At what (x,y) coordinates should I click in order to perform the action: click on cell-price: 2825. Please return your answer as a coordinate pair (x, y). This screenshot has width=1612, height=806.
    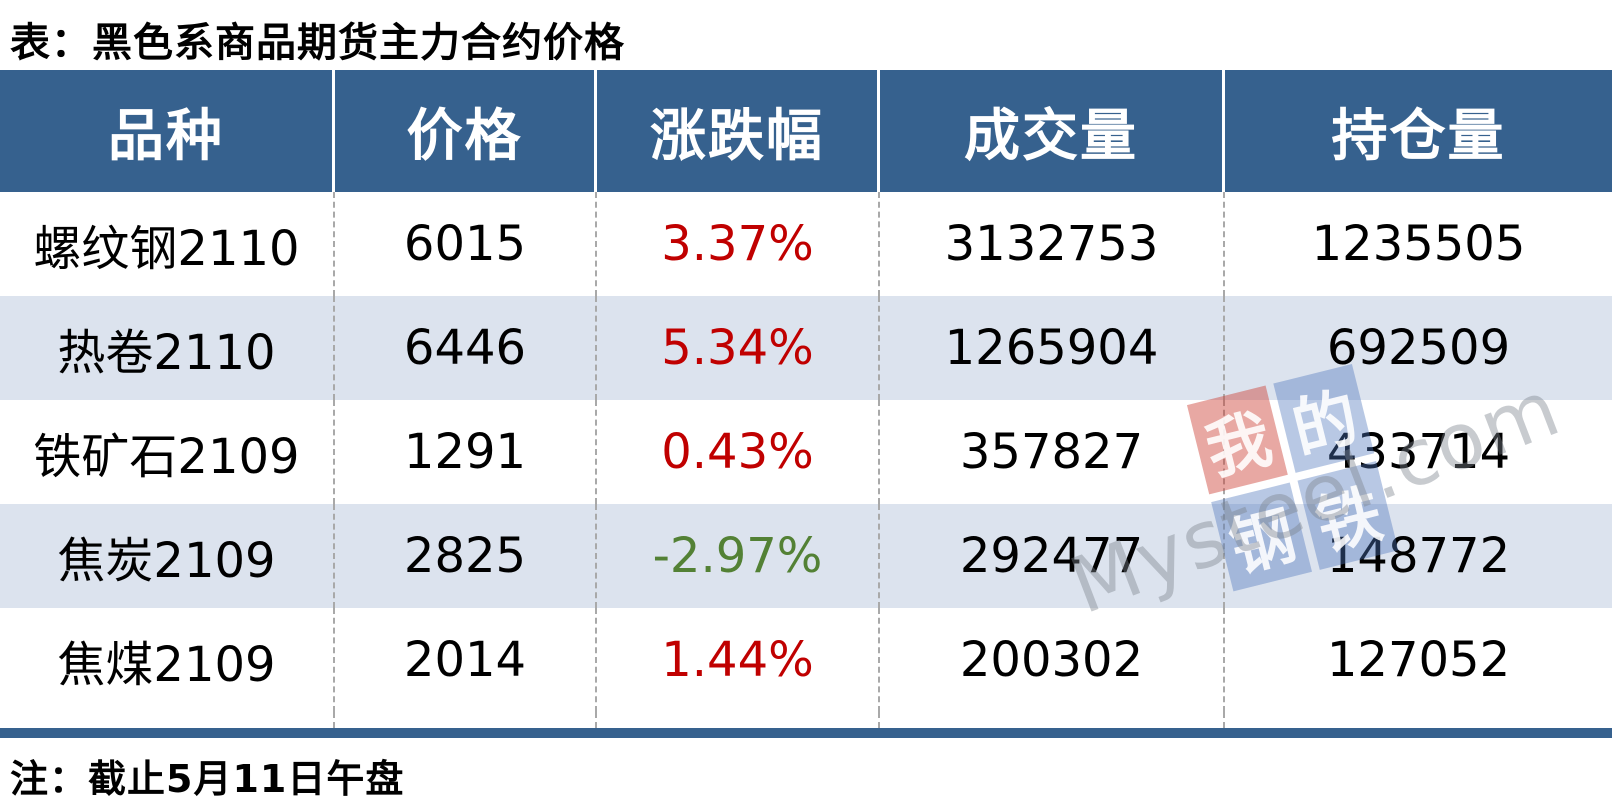
    Looking at the image, I should click on (466, 556).